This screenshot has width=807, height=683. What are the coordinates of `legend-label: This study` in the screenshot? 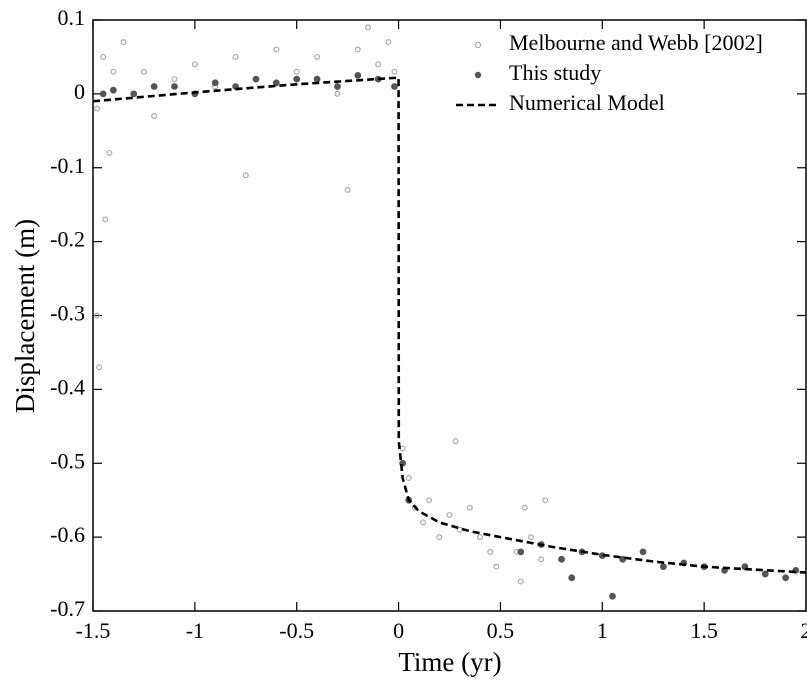 It's located at (555, 72).